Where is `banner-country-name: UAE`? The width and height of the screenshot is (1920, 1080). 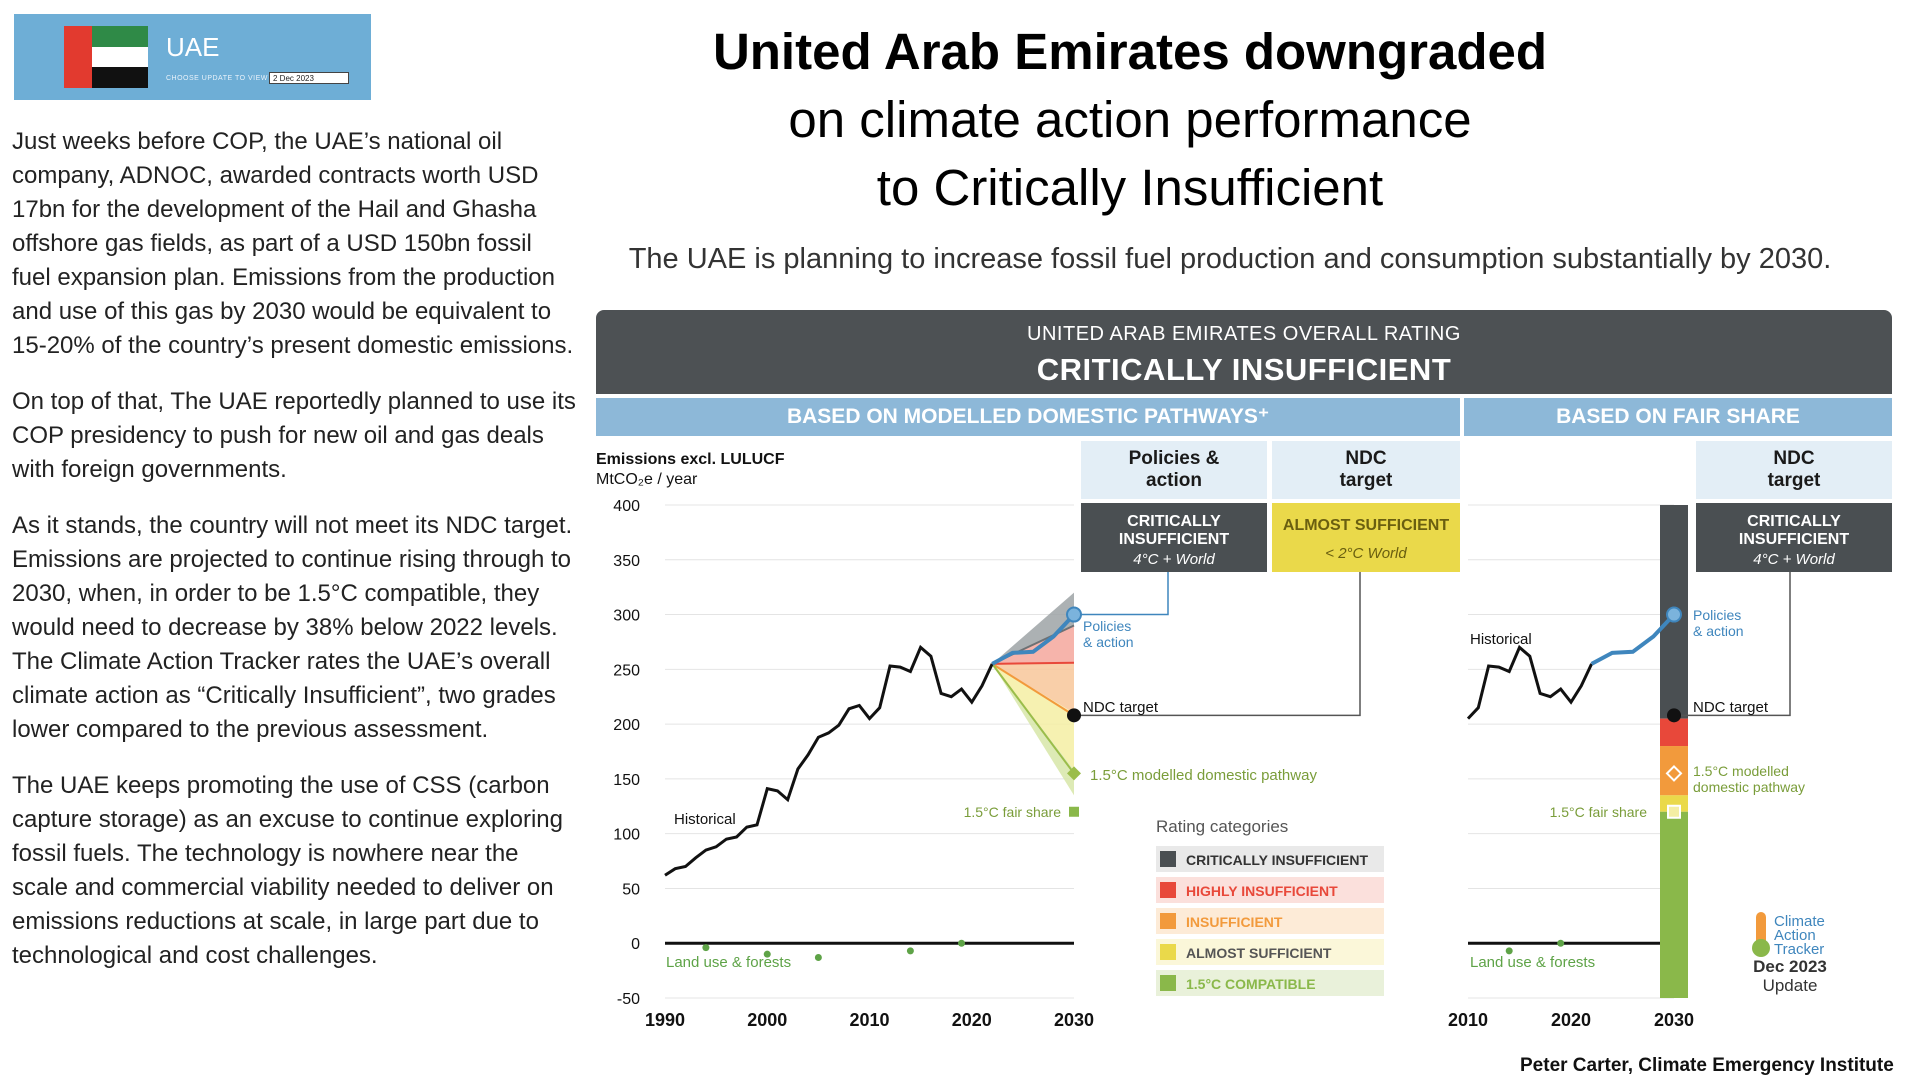
banner-country-name: UAE is located at coordinates (193, 47).